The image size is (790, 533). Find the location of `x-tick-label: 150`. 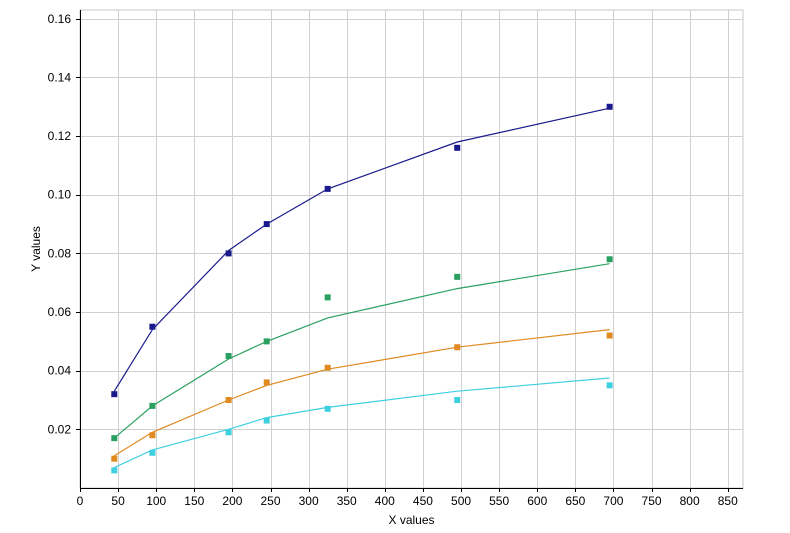

x-tick-label: 150 is located at coordinates (194, 501).